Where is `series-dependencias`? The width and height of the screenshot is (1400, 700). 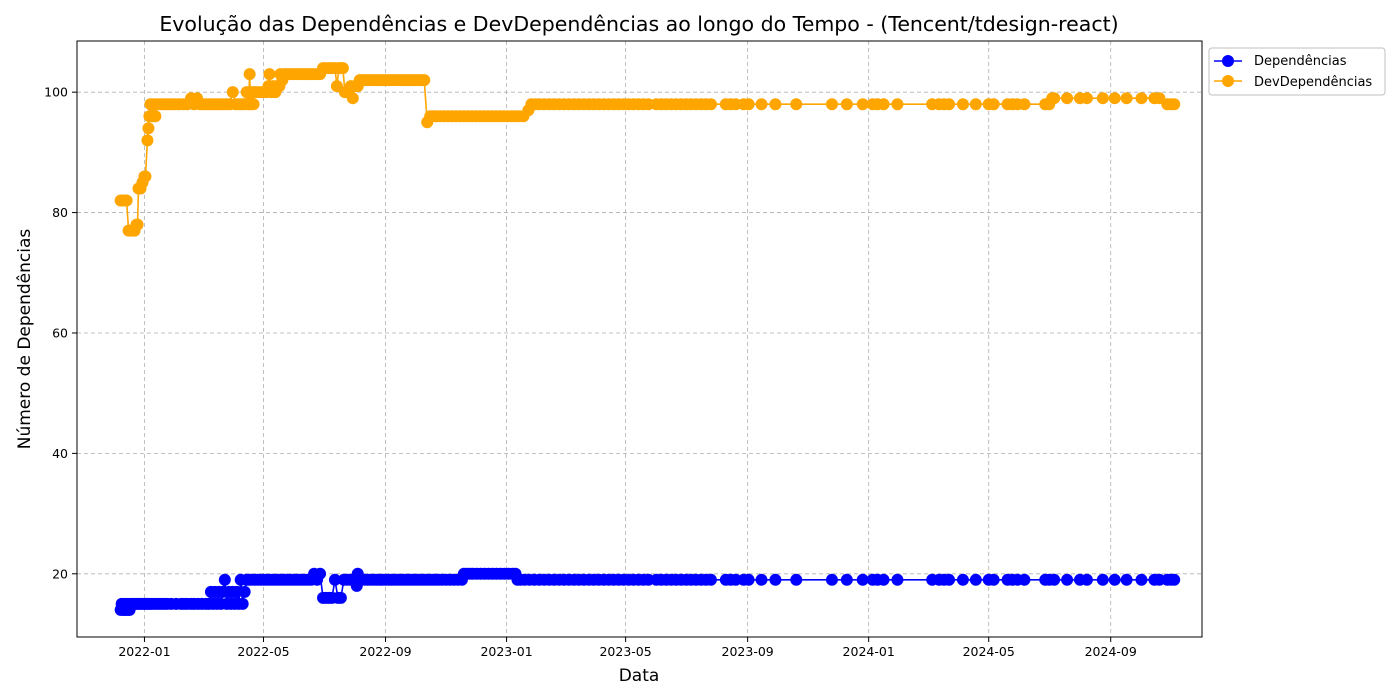
series-dependencias is located at coordinates (647, 591).